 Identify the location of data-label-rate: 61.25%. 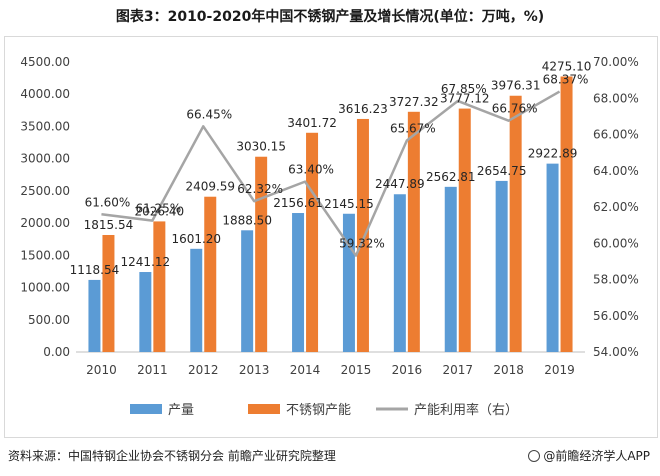
(158, 209).